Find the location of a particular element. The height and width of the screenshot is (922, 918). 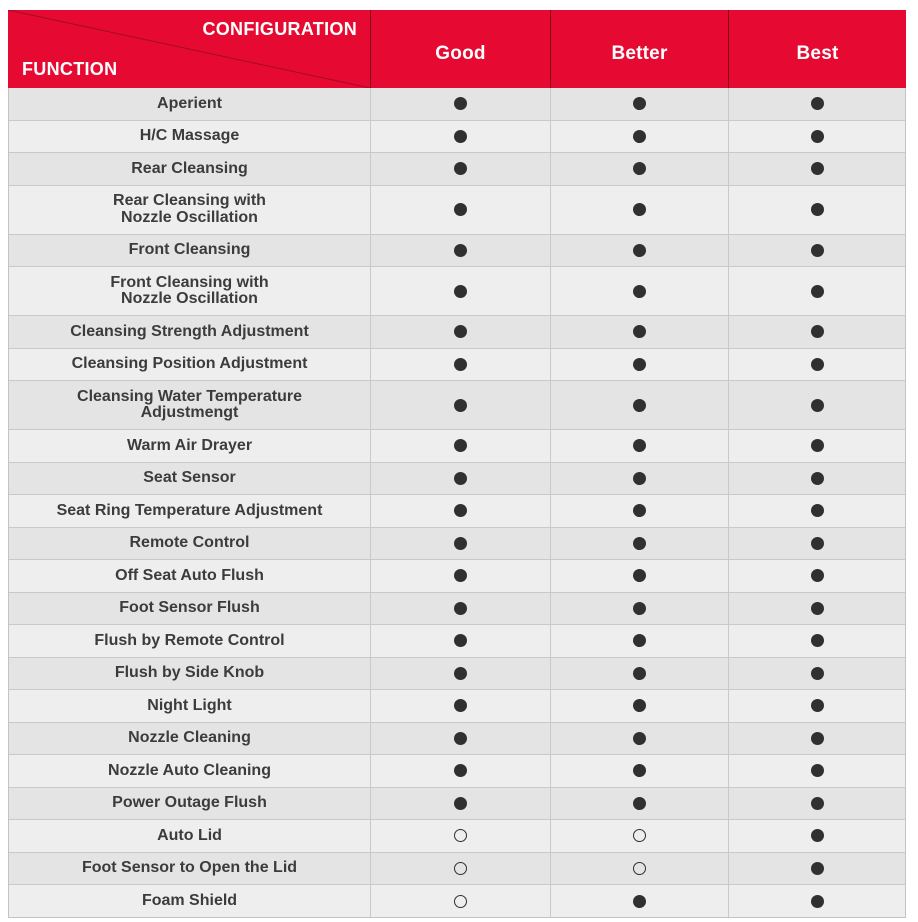

function-label: Nozzle Cleaning is located at coordinates (189, 737).